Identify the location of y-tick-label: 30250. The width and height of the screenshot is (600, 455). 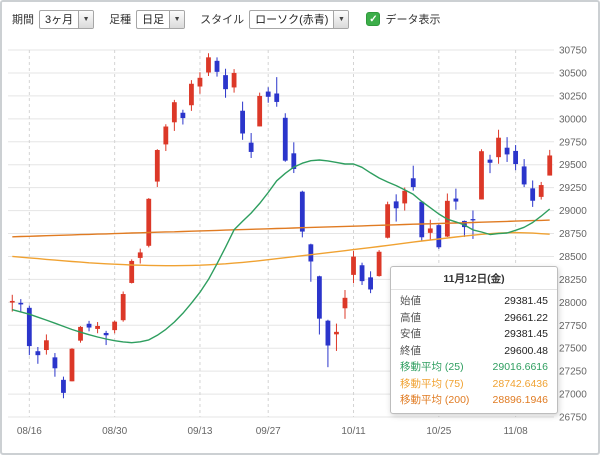
(573, 96).